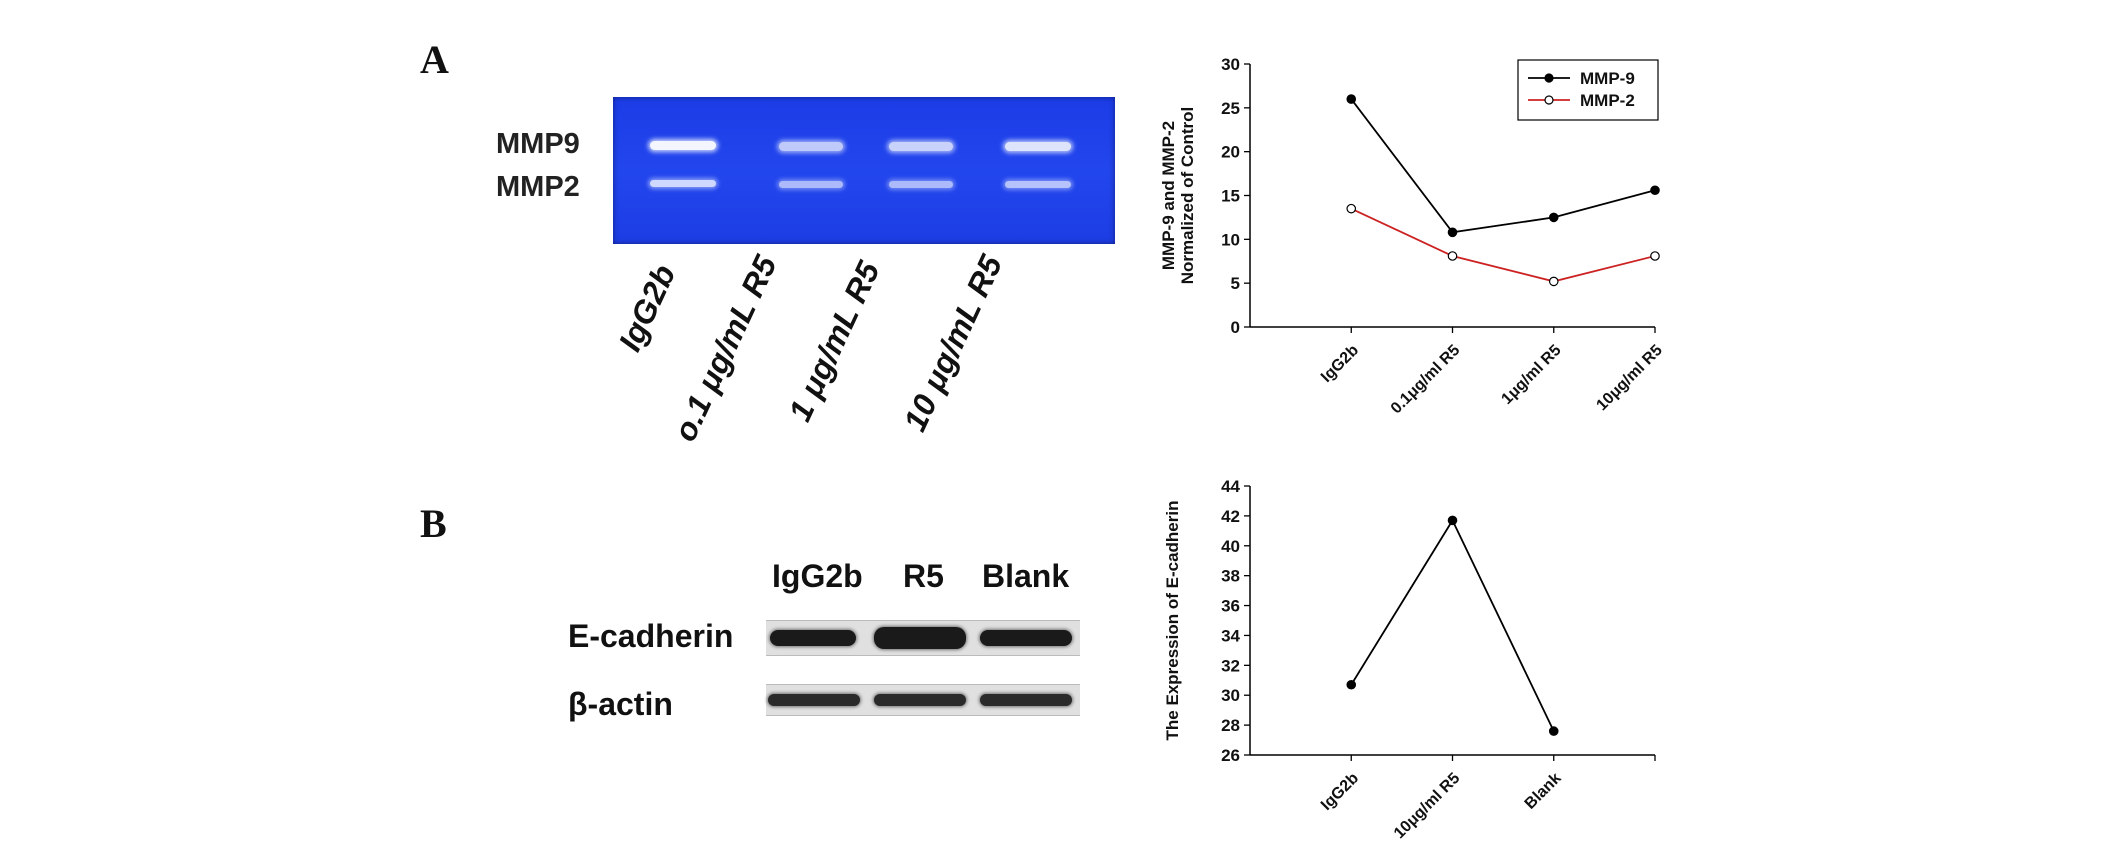 This screenshot has height=844, width=2126. Describe the element at coordinates (1230, 239) in the screenshot. I see `y-tick-label: 10` at that location.